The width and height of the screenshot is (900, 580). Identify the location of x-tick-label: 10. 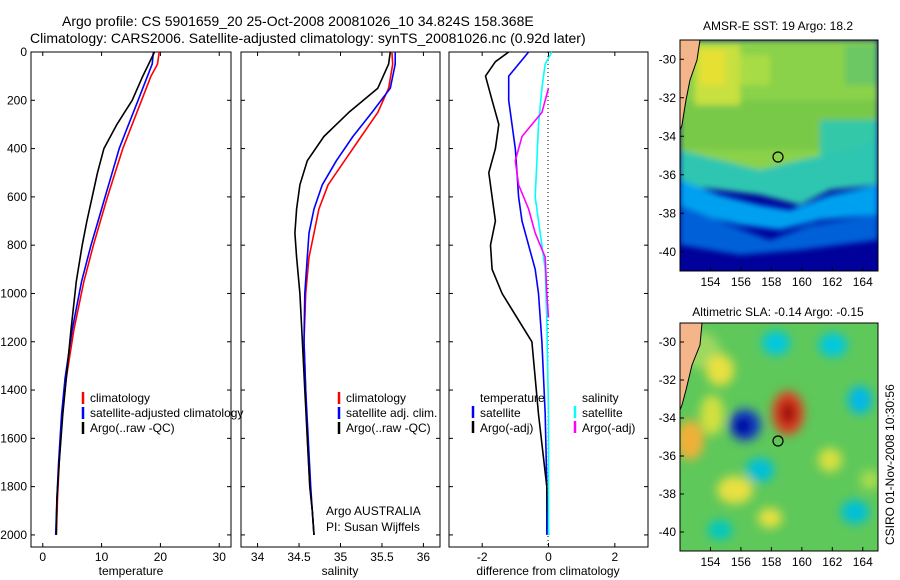
(102, 557).